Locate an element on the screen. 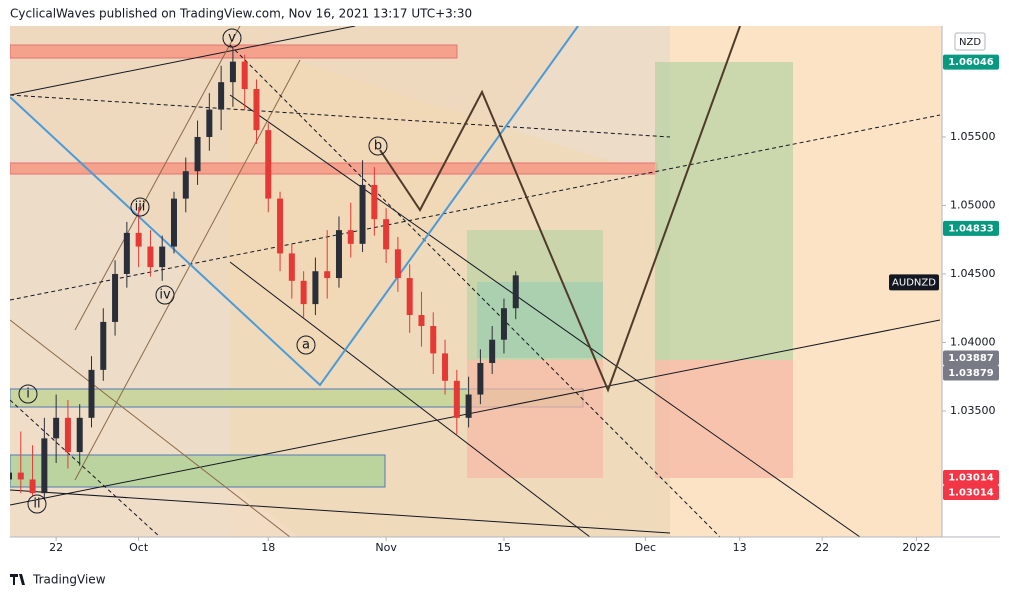  wave-label: i is located at coordinates (28, 394).